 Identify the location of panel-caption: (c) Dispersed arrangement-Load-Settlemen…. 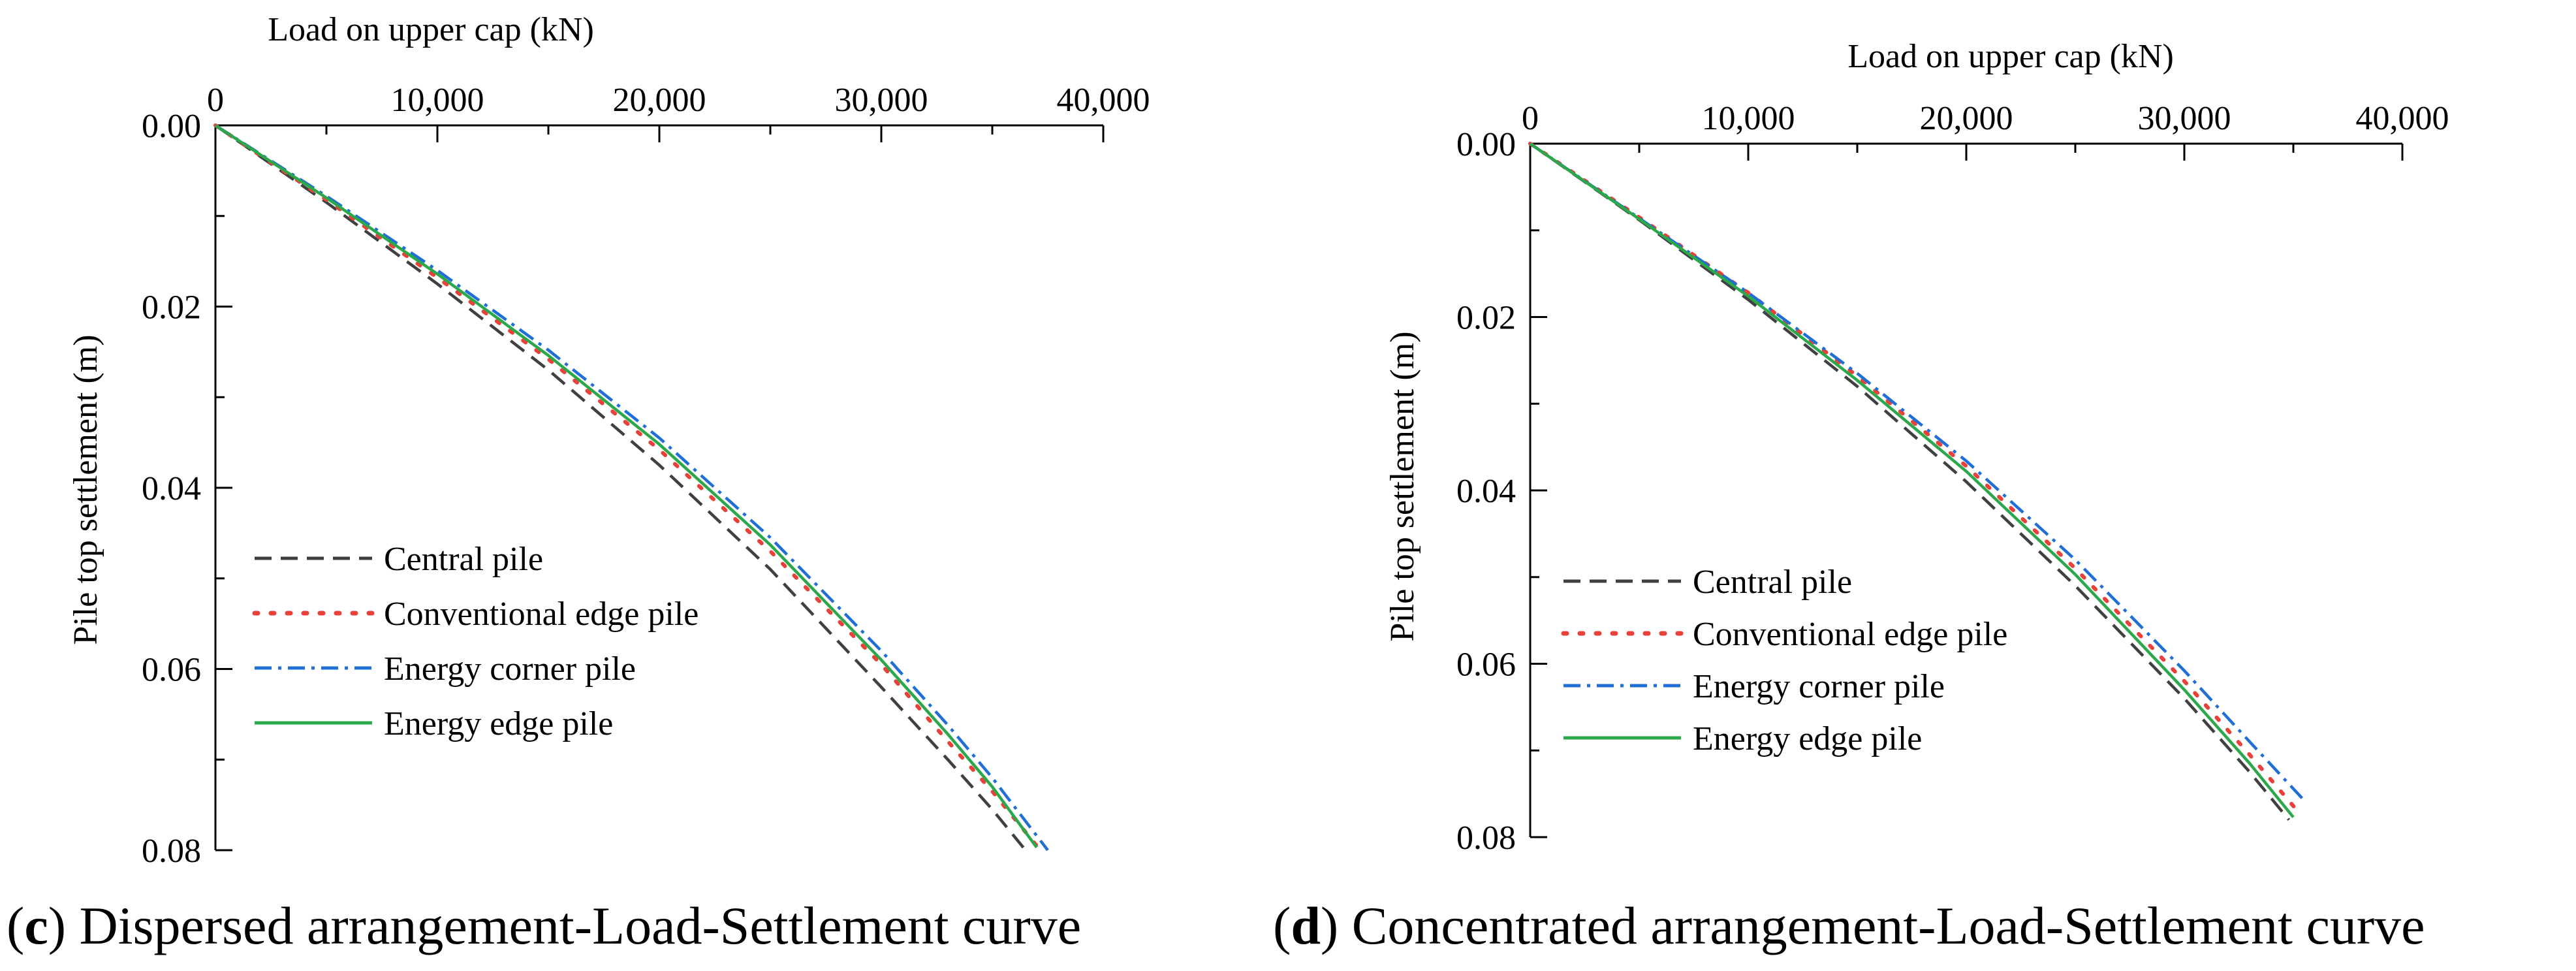
(544, 925).